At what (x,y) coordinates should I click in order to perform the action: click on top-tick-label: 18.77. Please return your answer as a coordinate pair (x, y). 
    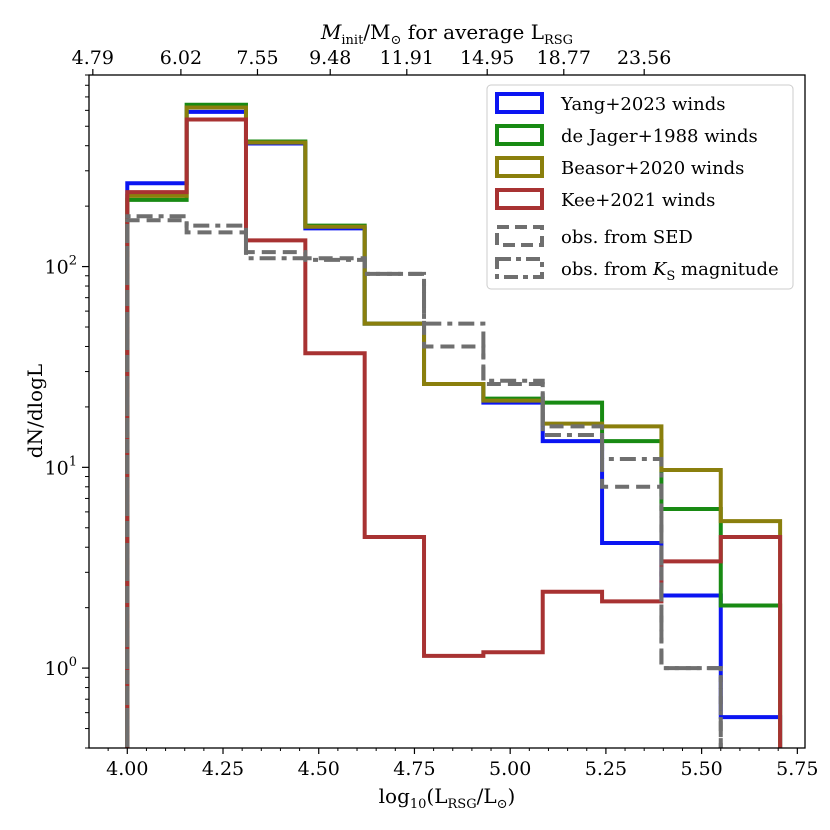
    Looking at the image, I should click on (564, 58).